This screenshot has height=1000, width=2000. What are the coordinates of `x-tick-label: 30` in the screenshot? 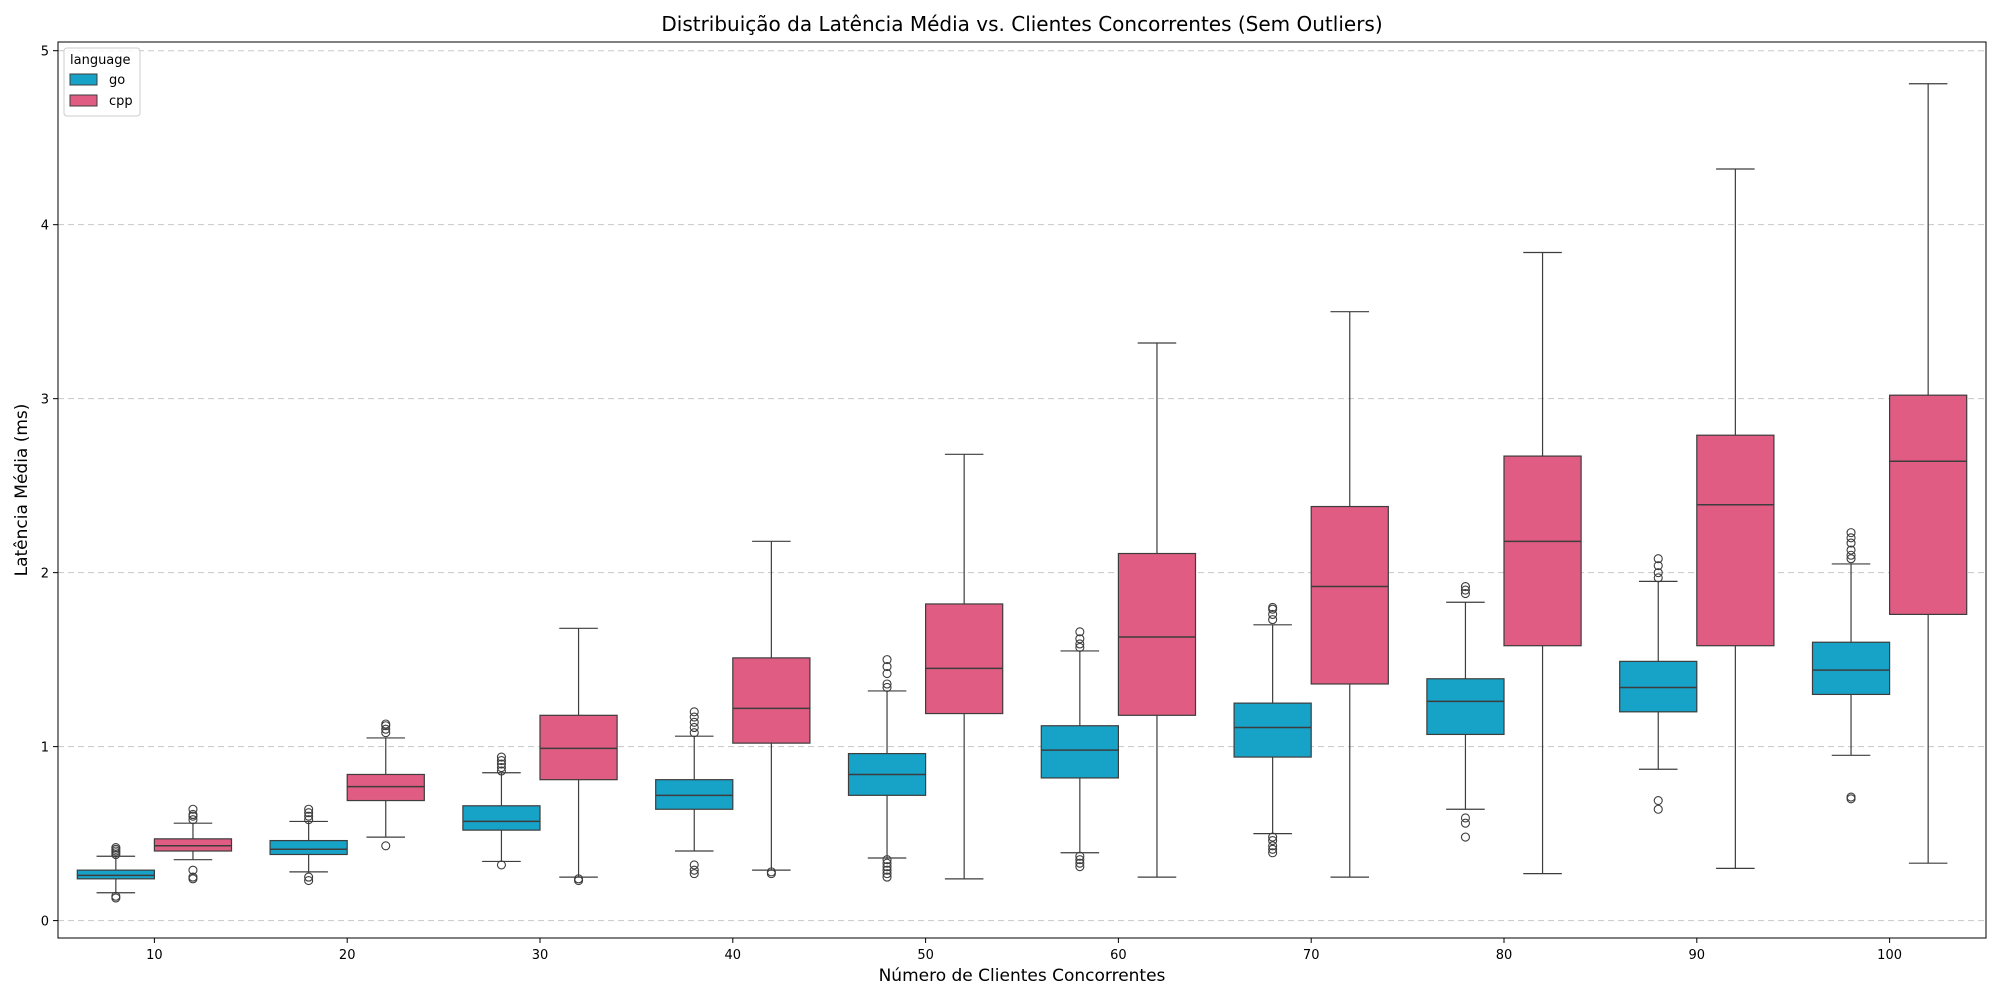 It's located at (540, 955).